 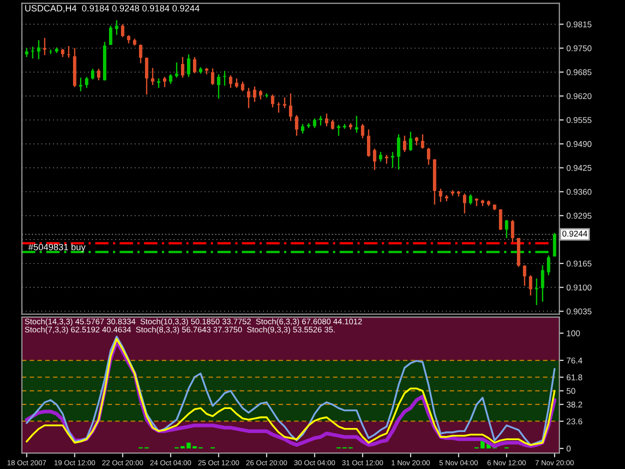 What do you see at coordinates (574, 361) in the screenshot?
I see `y-tick-label: 76.4` at bounding box center [574, 361].